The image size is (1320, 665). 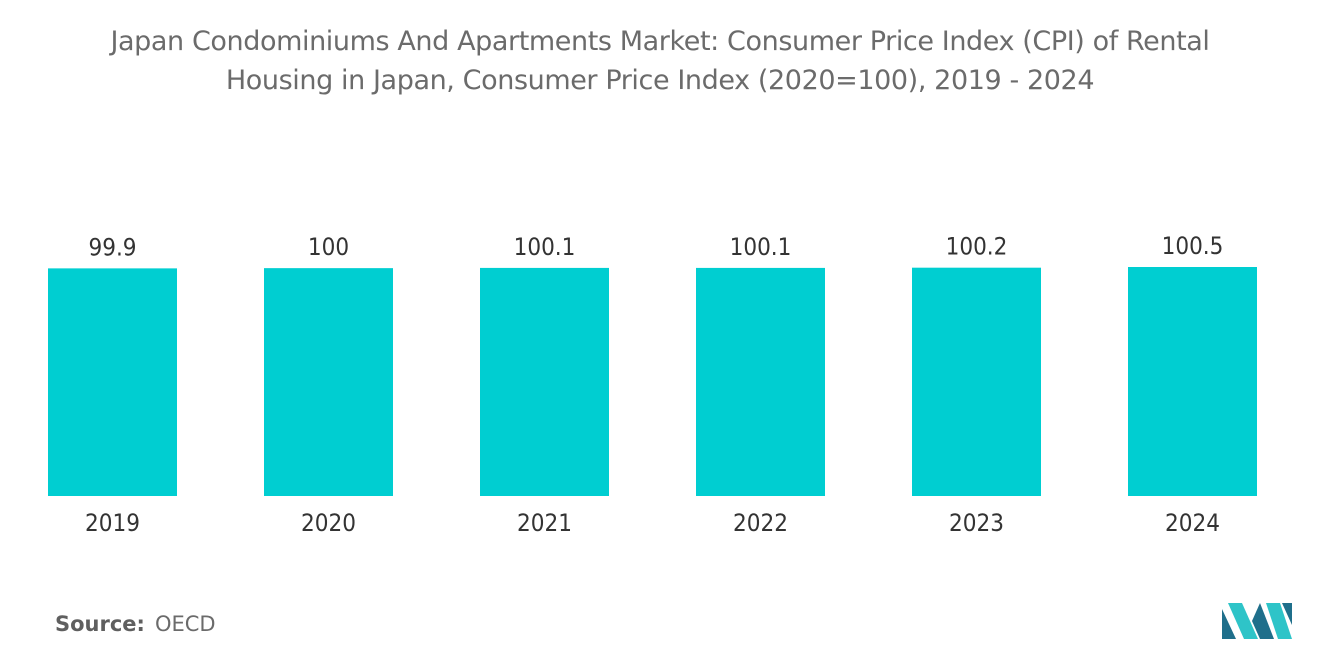 What do you see at coordinates (976, 381) in the screenshot?
I see `bar-2023` at bounding box center [976, 381].